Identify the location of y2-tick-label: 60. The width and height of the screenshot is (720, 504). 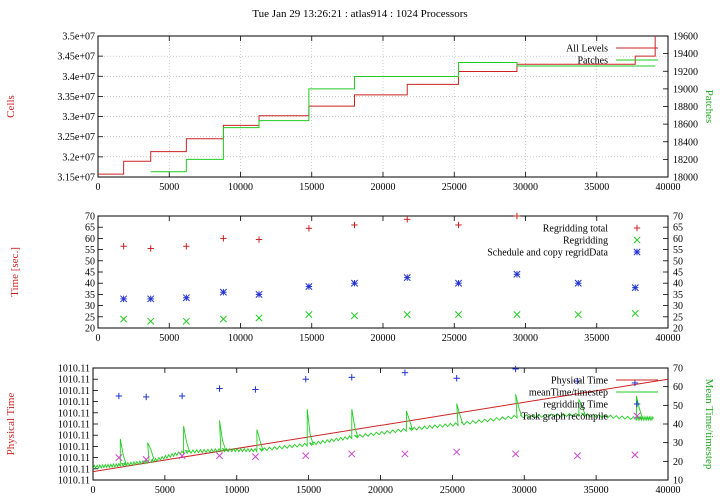
(678, 387).